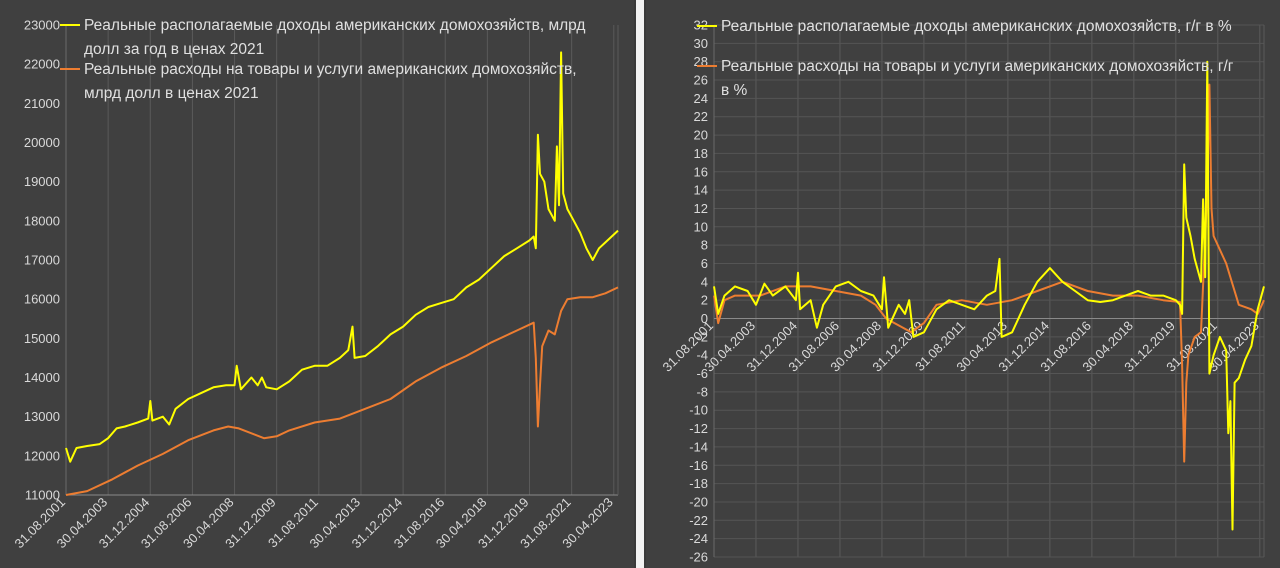 This screenshot has height=568, width=1280. What do you see at coordinates (640, 284) in the screenshot?
I see `panel-divider` at bounding box center [640, 284].